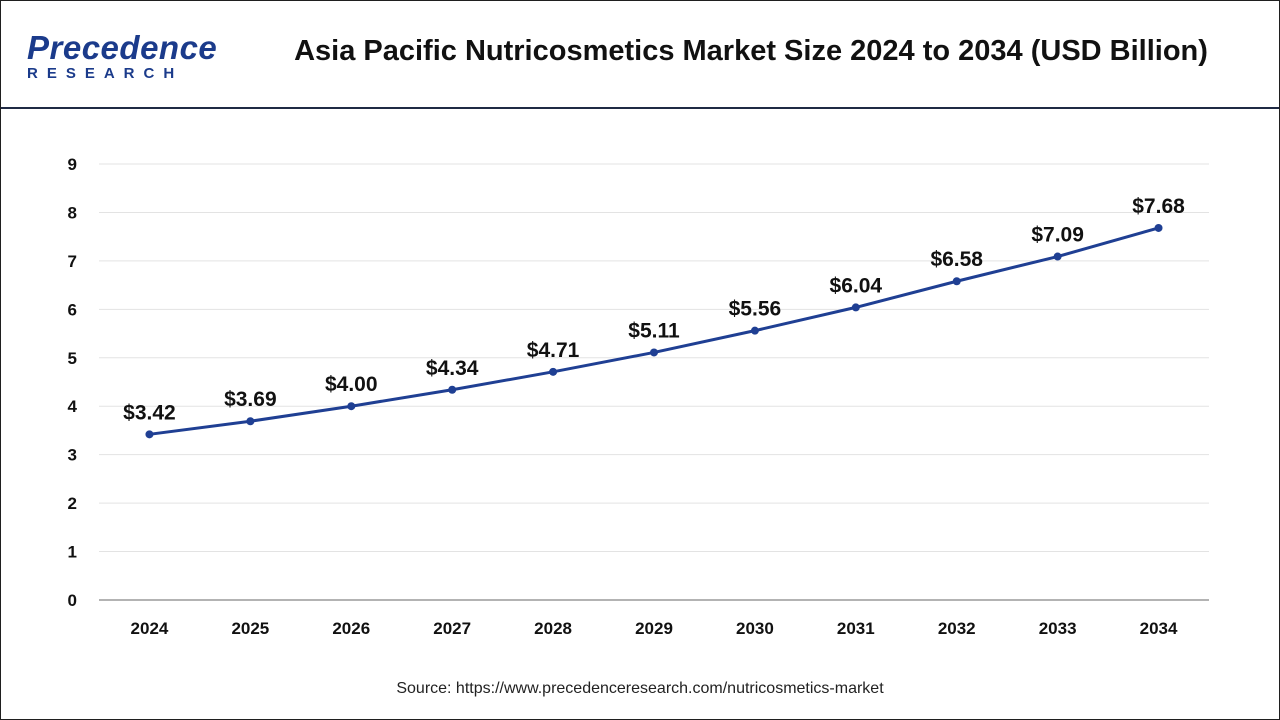 Image resolution: width=1280 pixels, height=720 pixels. Describe the element at coordinates (956, 259) in the screenshot. I see `data-label: $6.58` at that location.